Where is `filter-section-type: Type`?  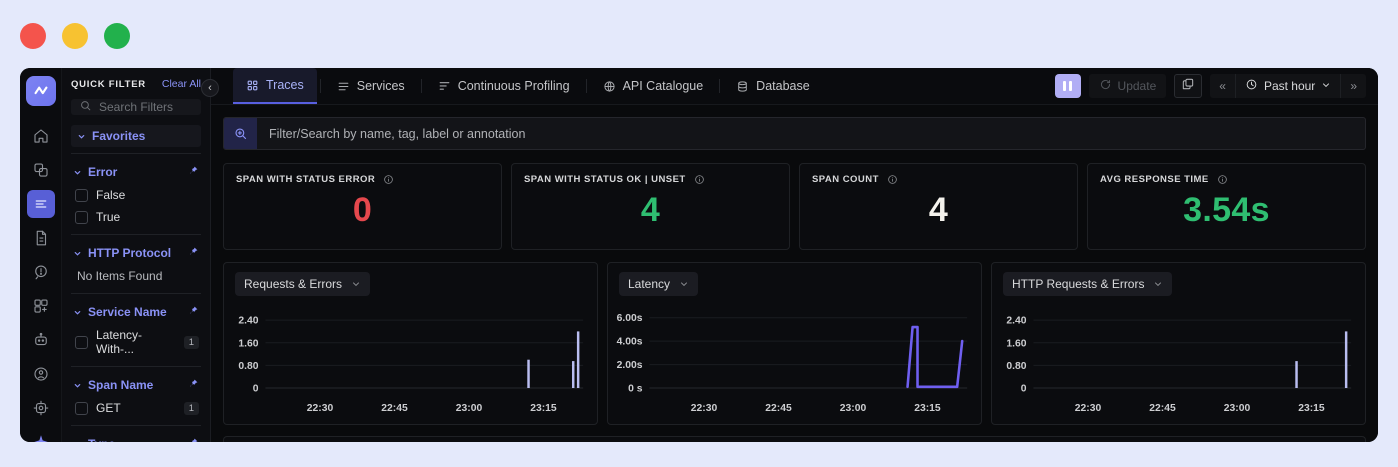
filter-section-type: Type is located at coordinates (136, 437).